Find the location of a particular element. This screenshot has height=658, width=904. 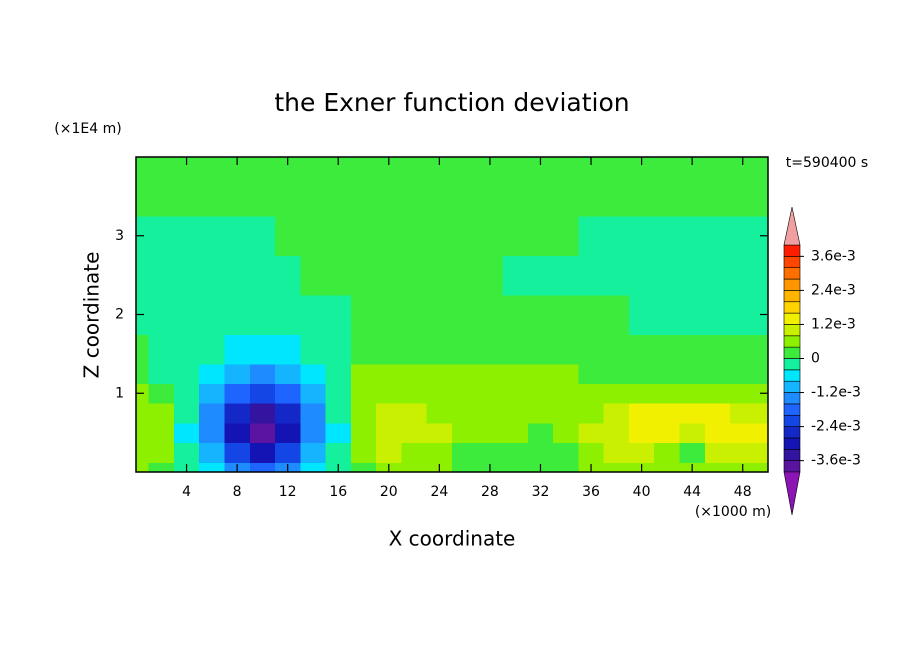

x-tick-label: 20 is located at coordinates (389, 492).